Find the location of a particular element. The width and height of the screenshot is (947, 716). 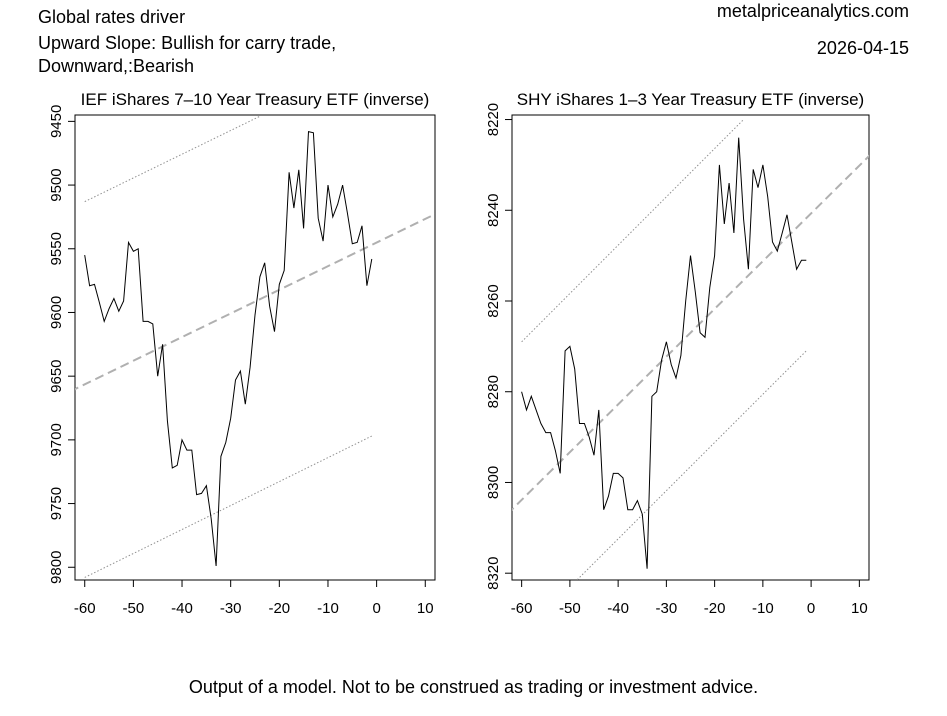

ief-x-tick-label: 0 is located at coordinates (376, 608).